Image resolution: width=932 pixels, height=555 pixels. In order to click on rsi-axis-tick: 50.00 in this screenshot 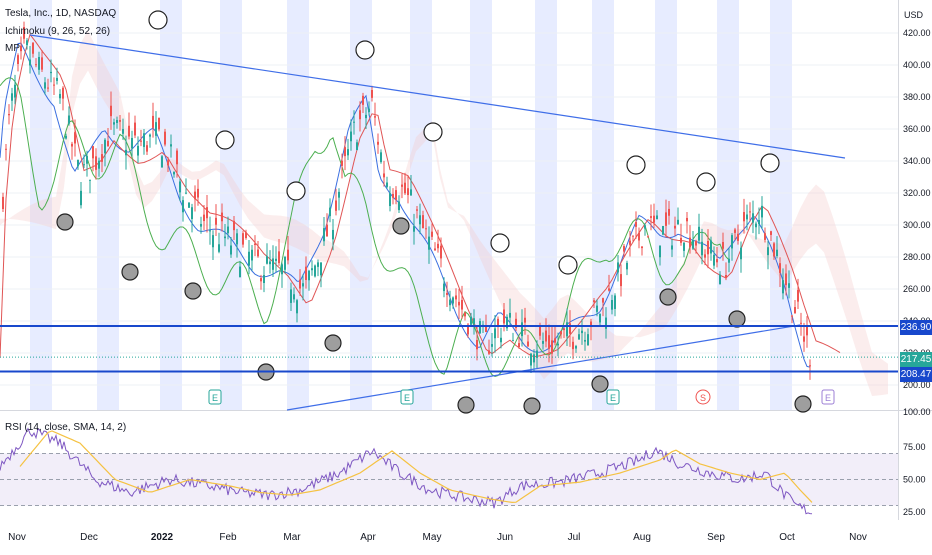, I will do `click(914, 480)`.